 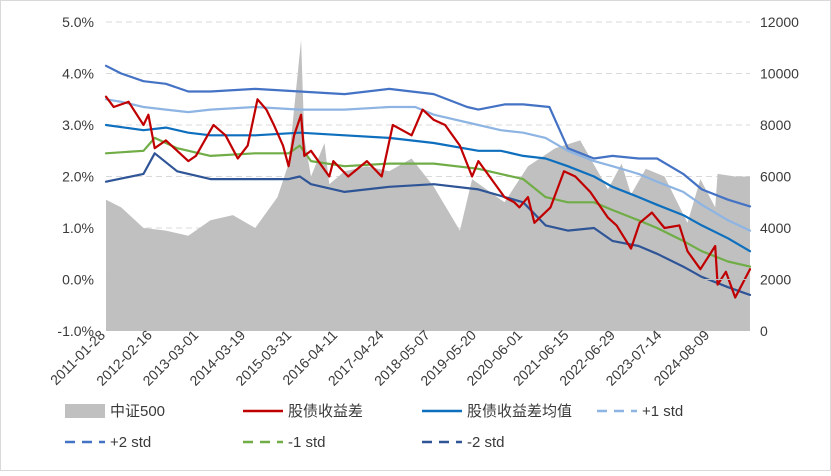 What do you see at coordinates (78, 125) in the screenshot?
I see `y-left-tick-label: 3.0%` at bounding box center [78, 125].